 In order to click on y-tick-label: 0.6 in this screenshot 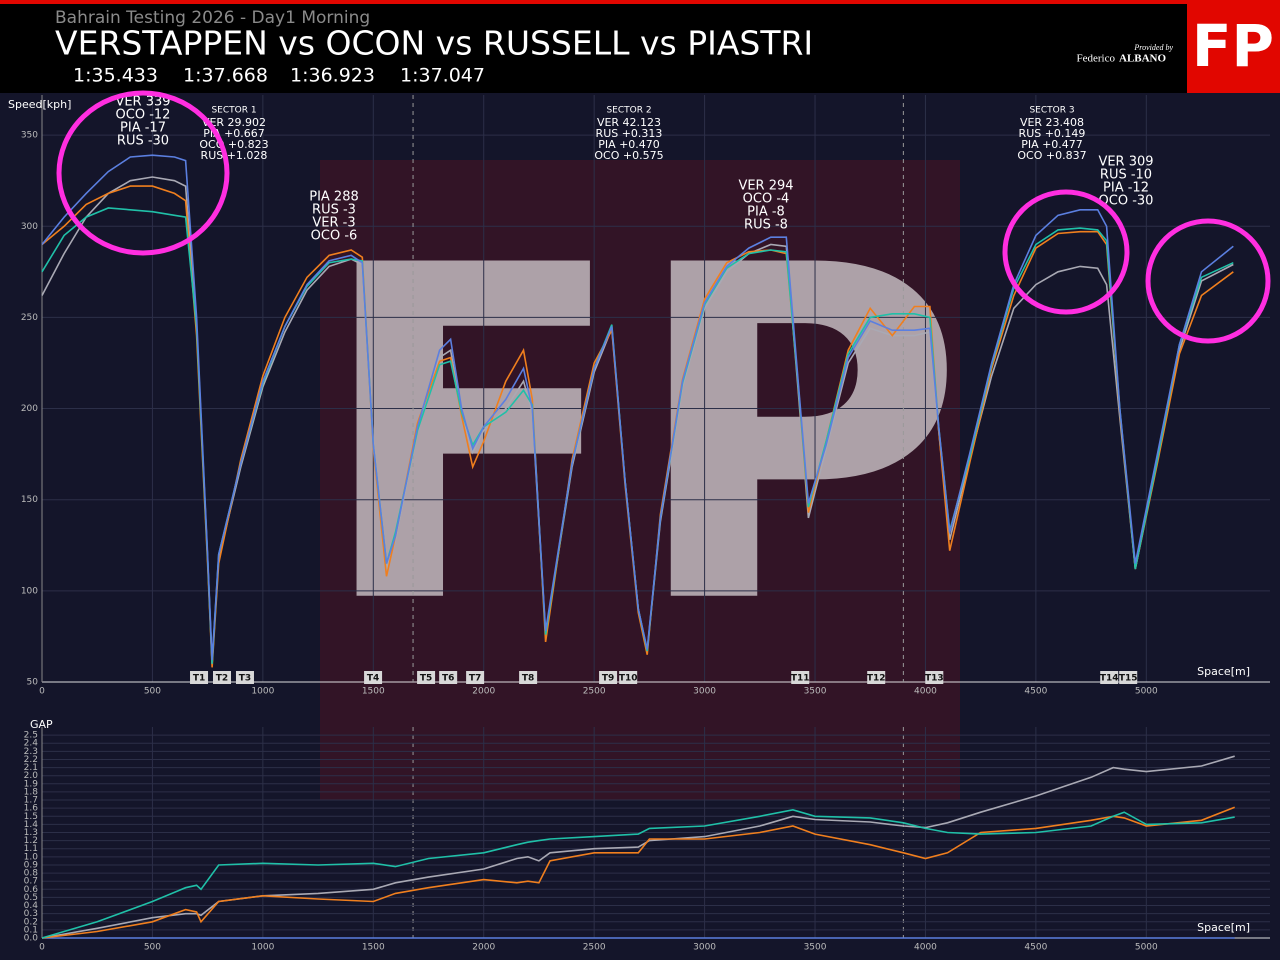, I will do `click(31, 890)`.